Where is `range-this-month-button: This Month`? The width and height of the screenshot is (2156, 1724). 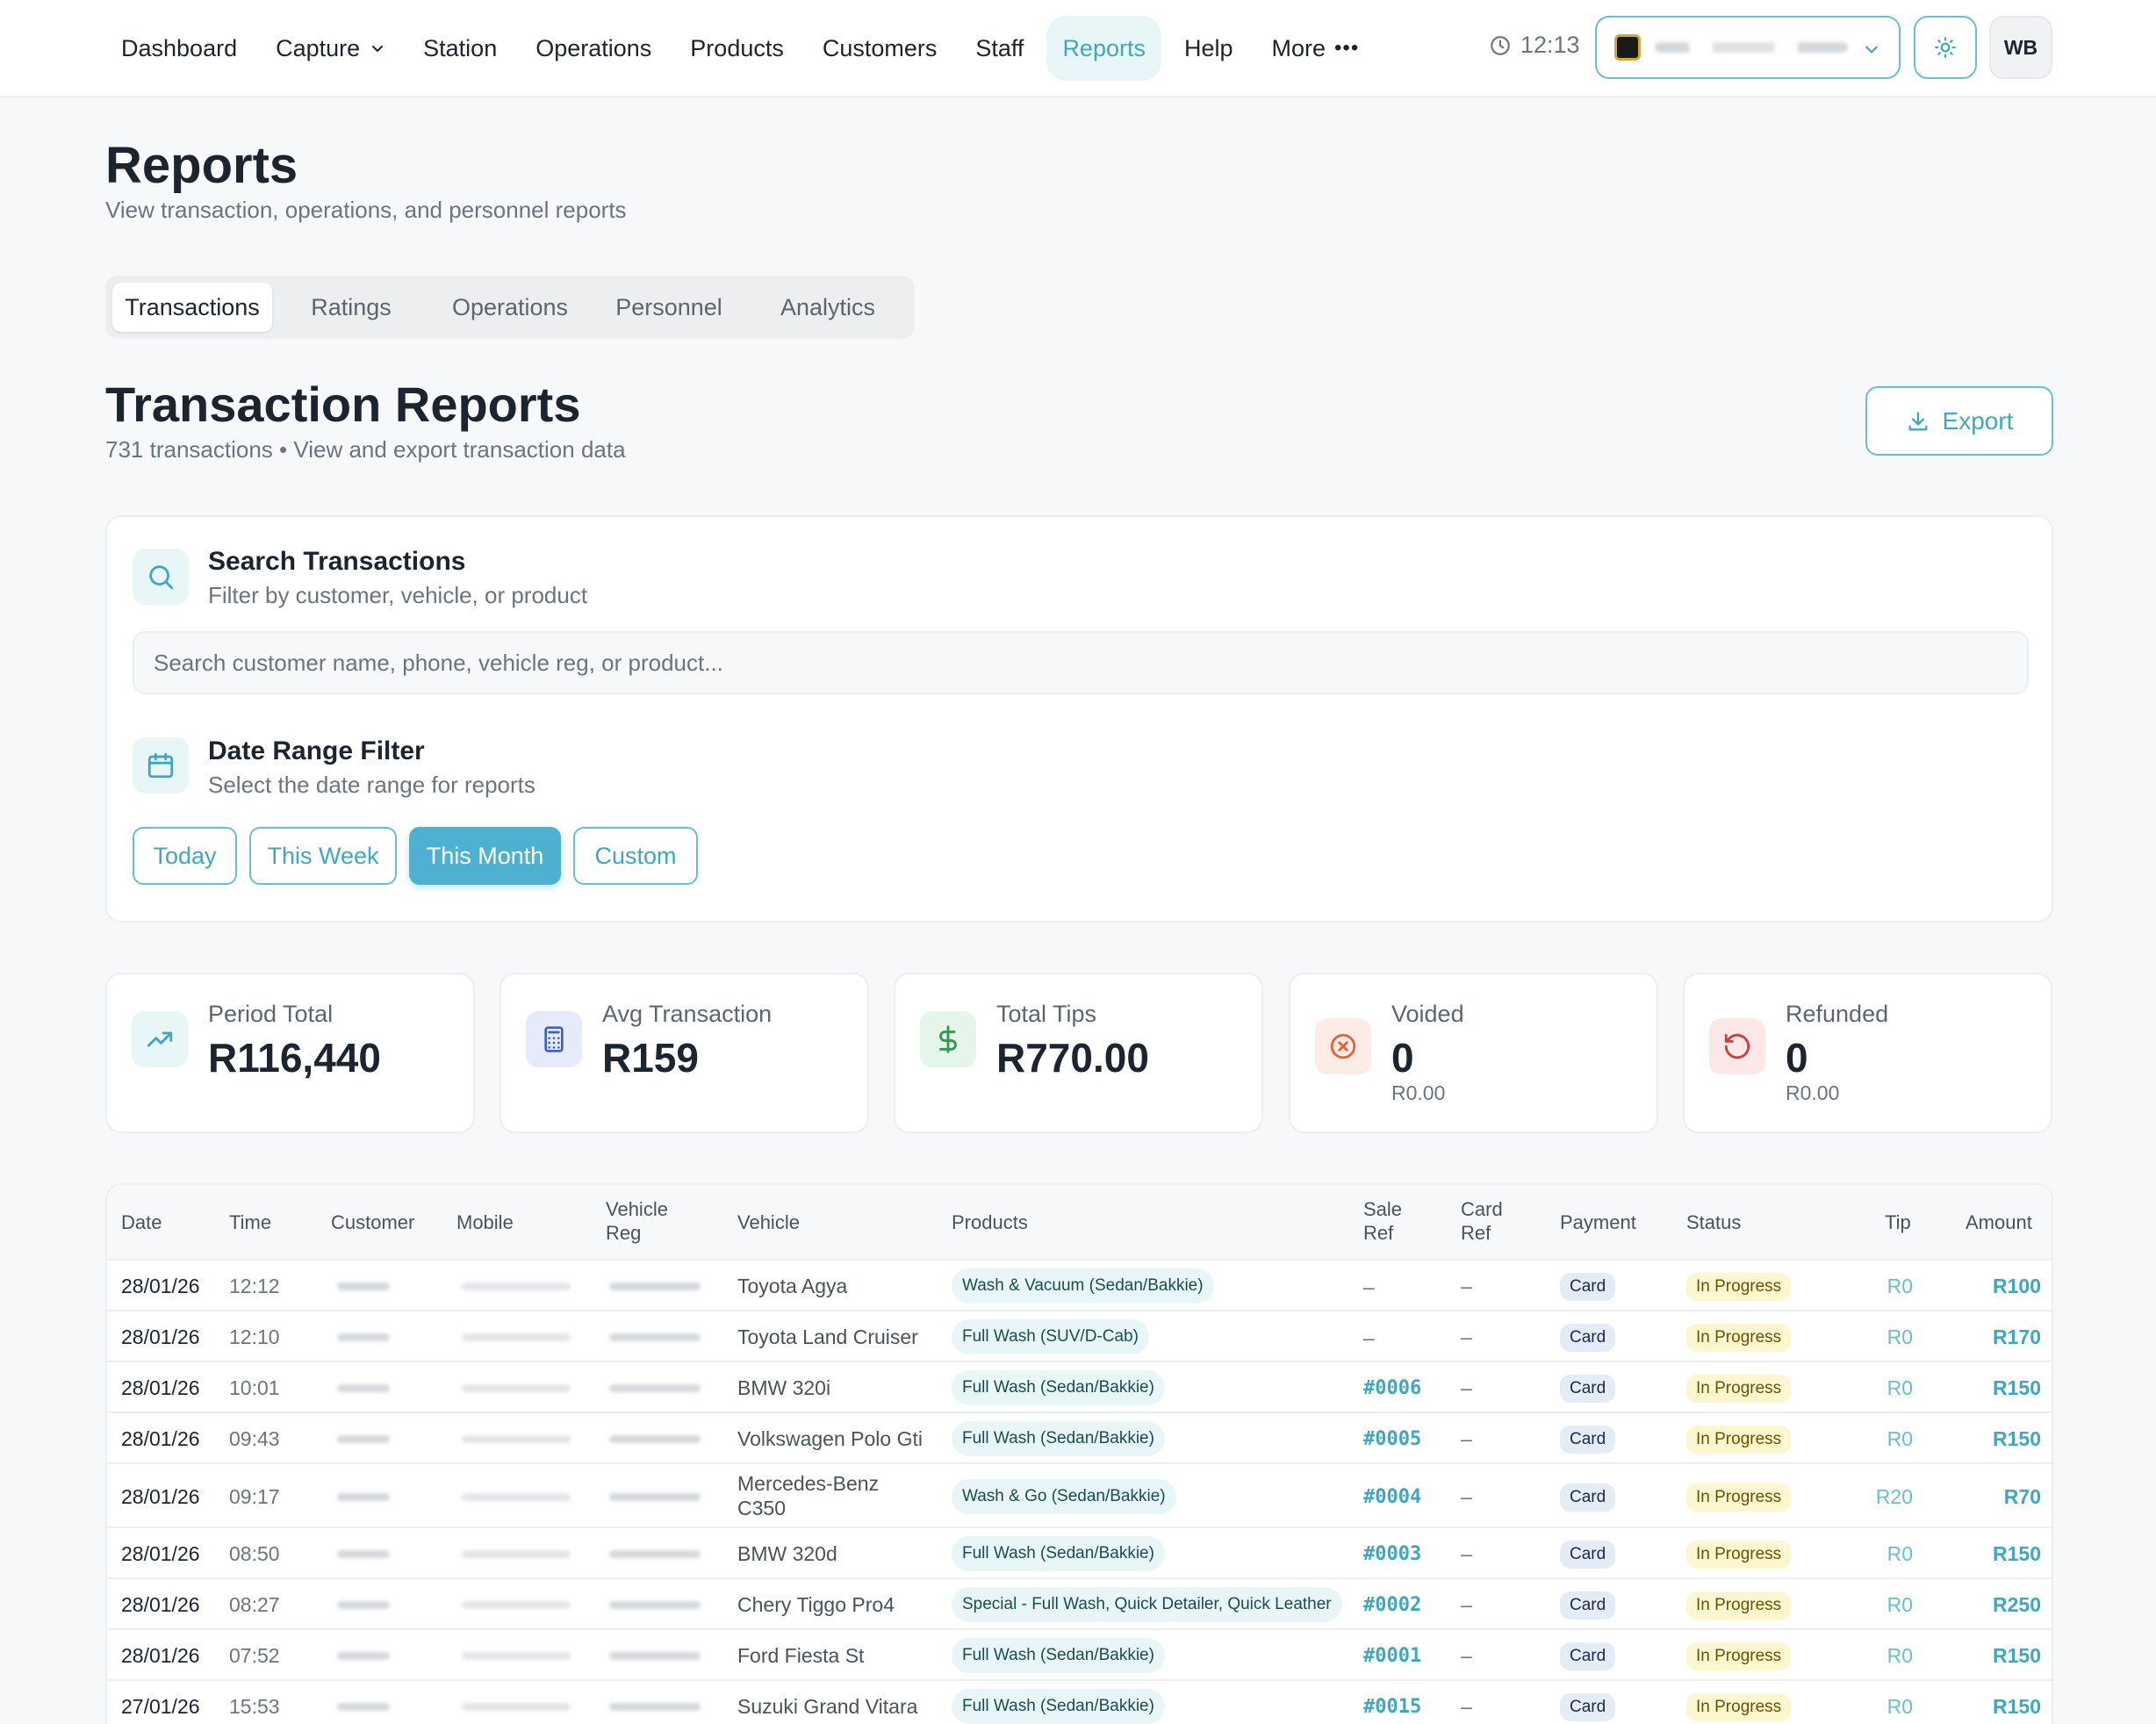 range-this-month-button: This Month is located at coordinates (485, 856).